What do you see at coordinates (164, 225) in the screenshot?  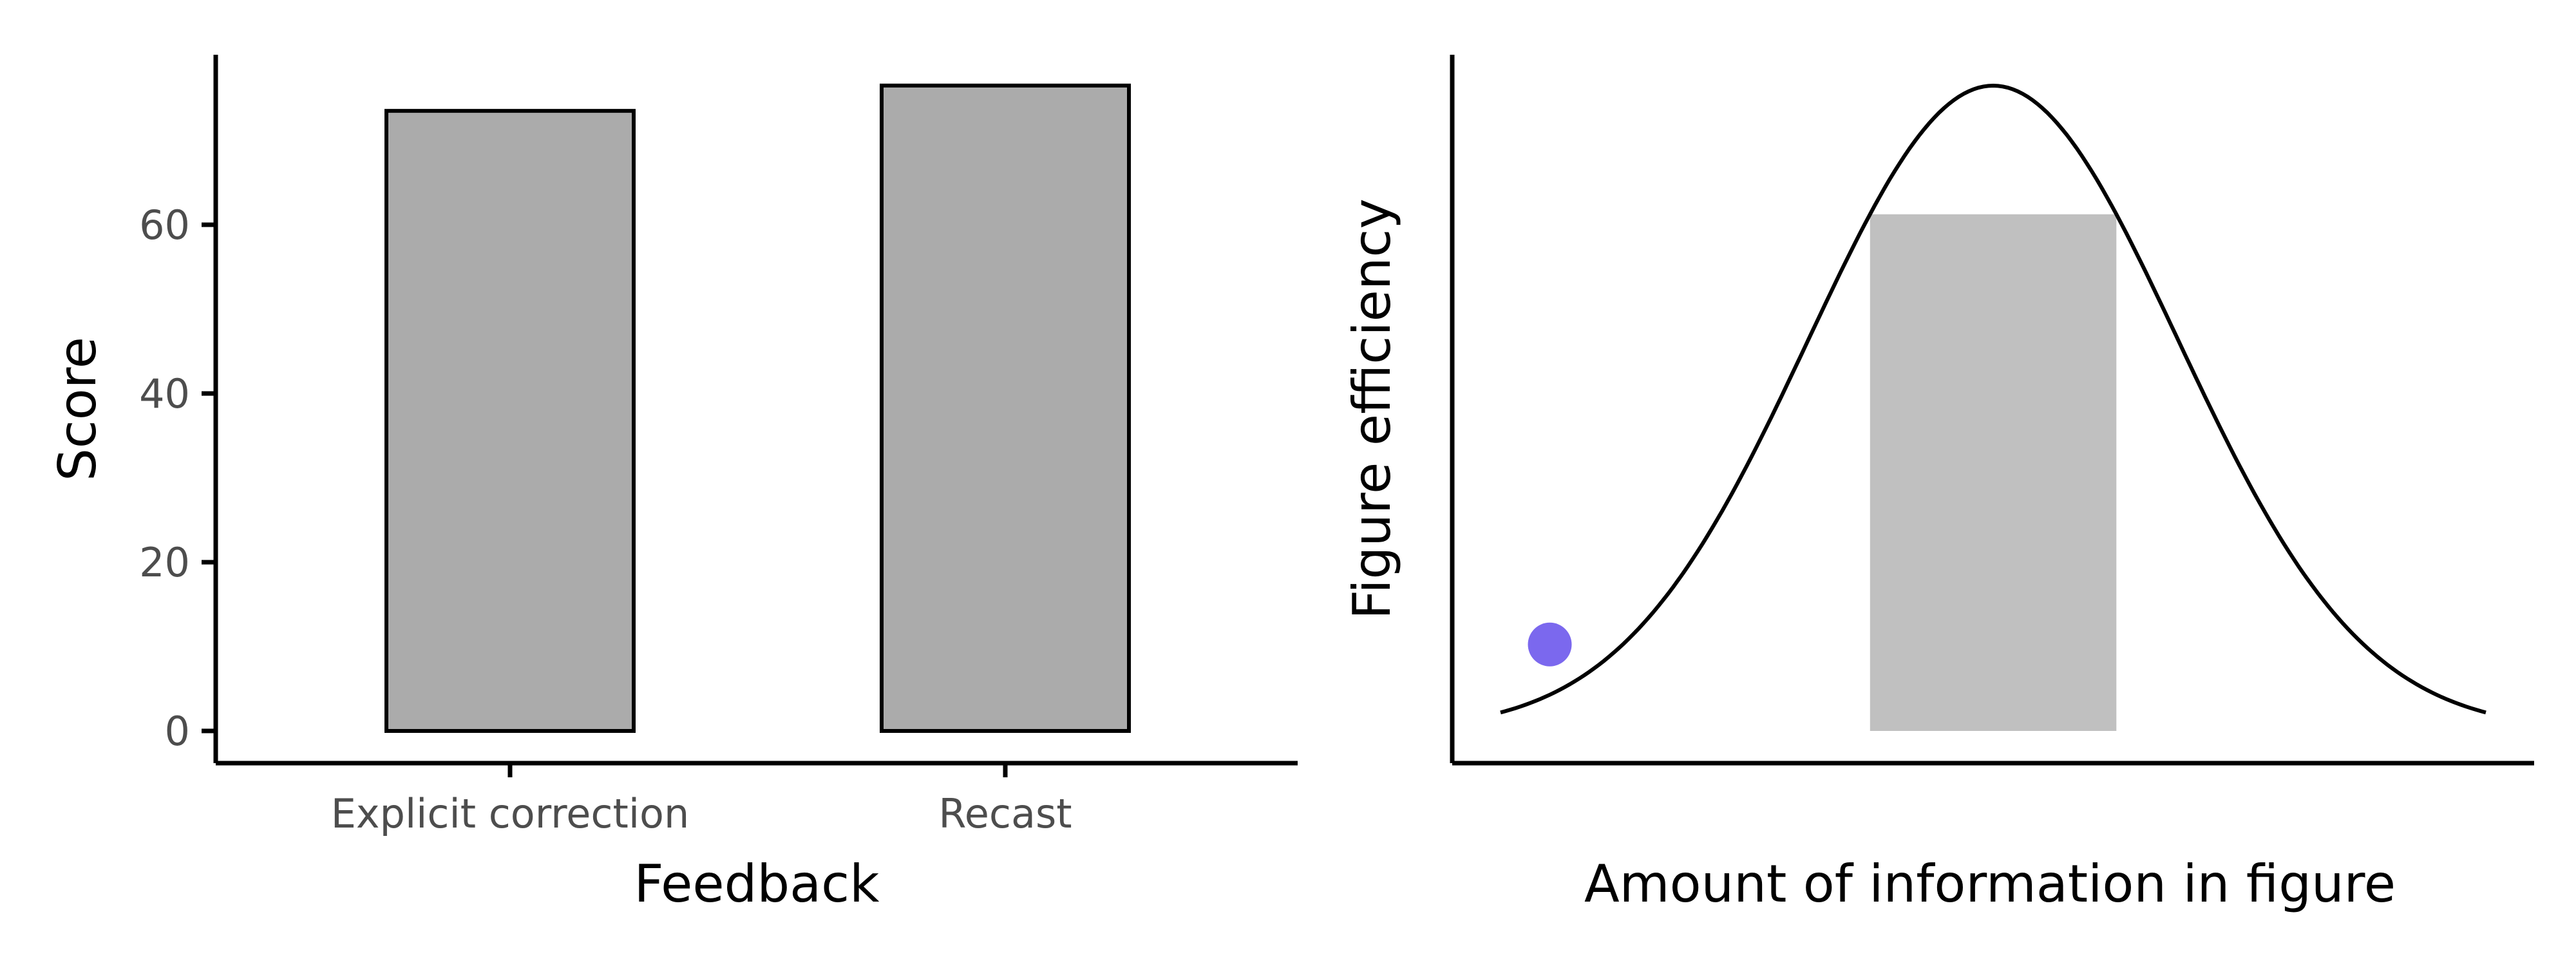 I see `y-tick-label: 60` at bounding box center [164, 225].